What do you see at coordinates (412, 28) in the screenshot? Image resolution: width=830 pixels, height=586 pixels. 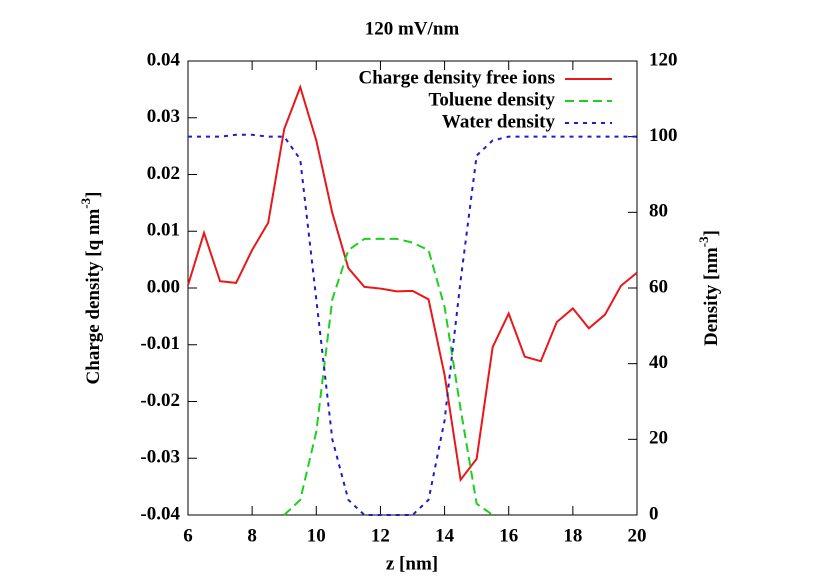 I see `chart-title: 120 mV/nm` at bounding box center [412, 28].